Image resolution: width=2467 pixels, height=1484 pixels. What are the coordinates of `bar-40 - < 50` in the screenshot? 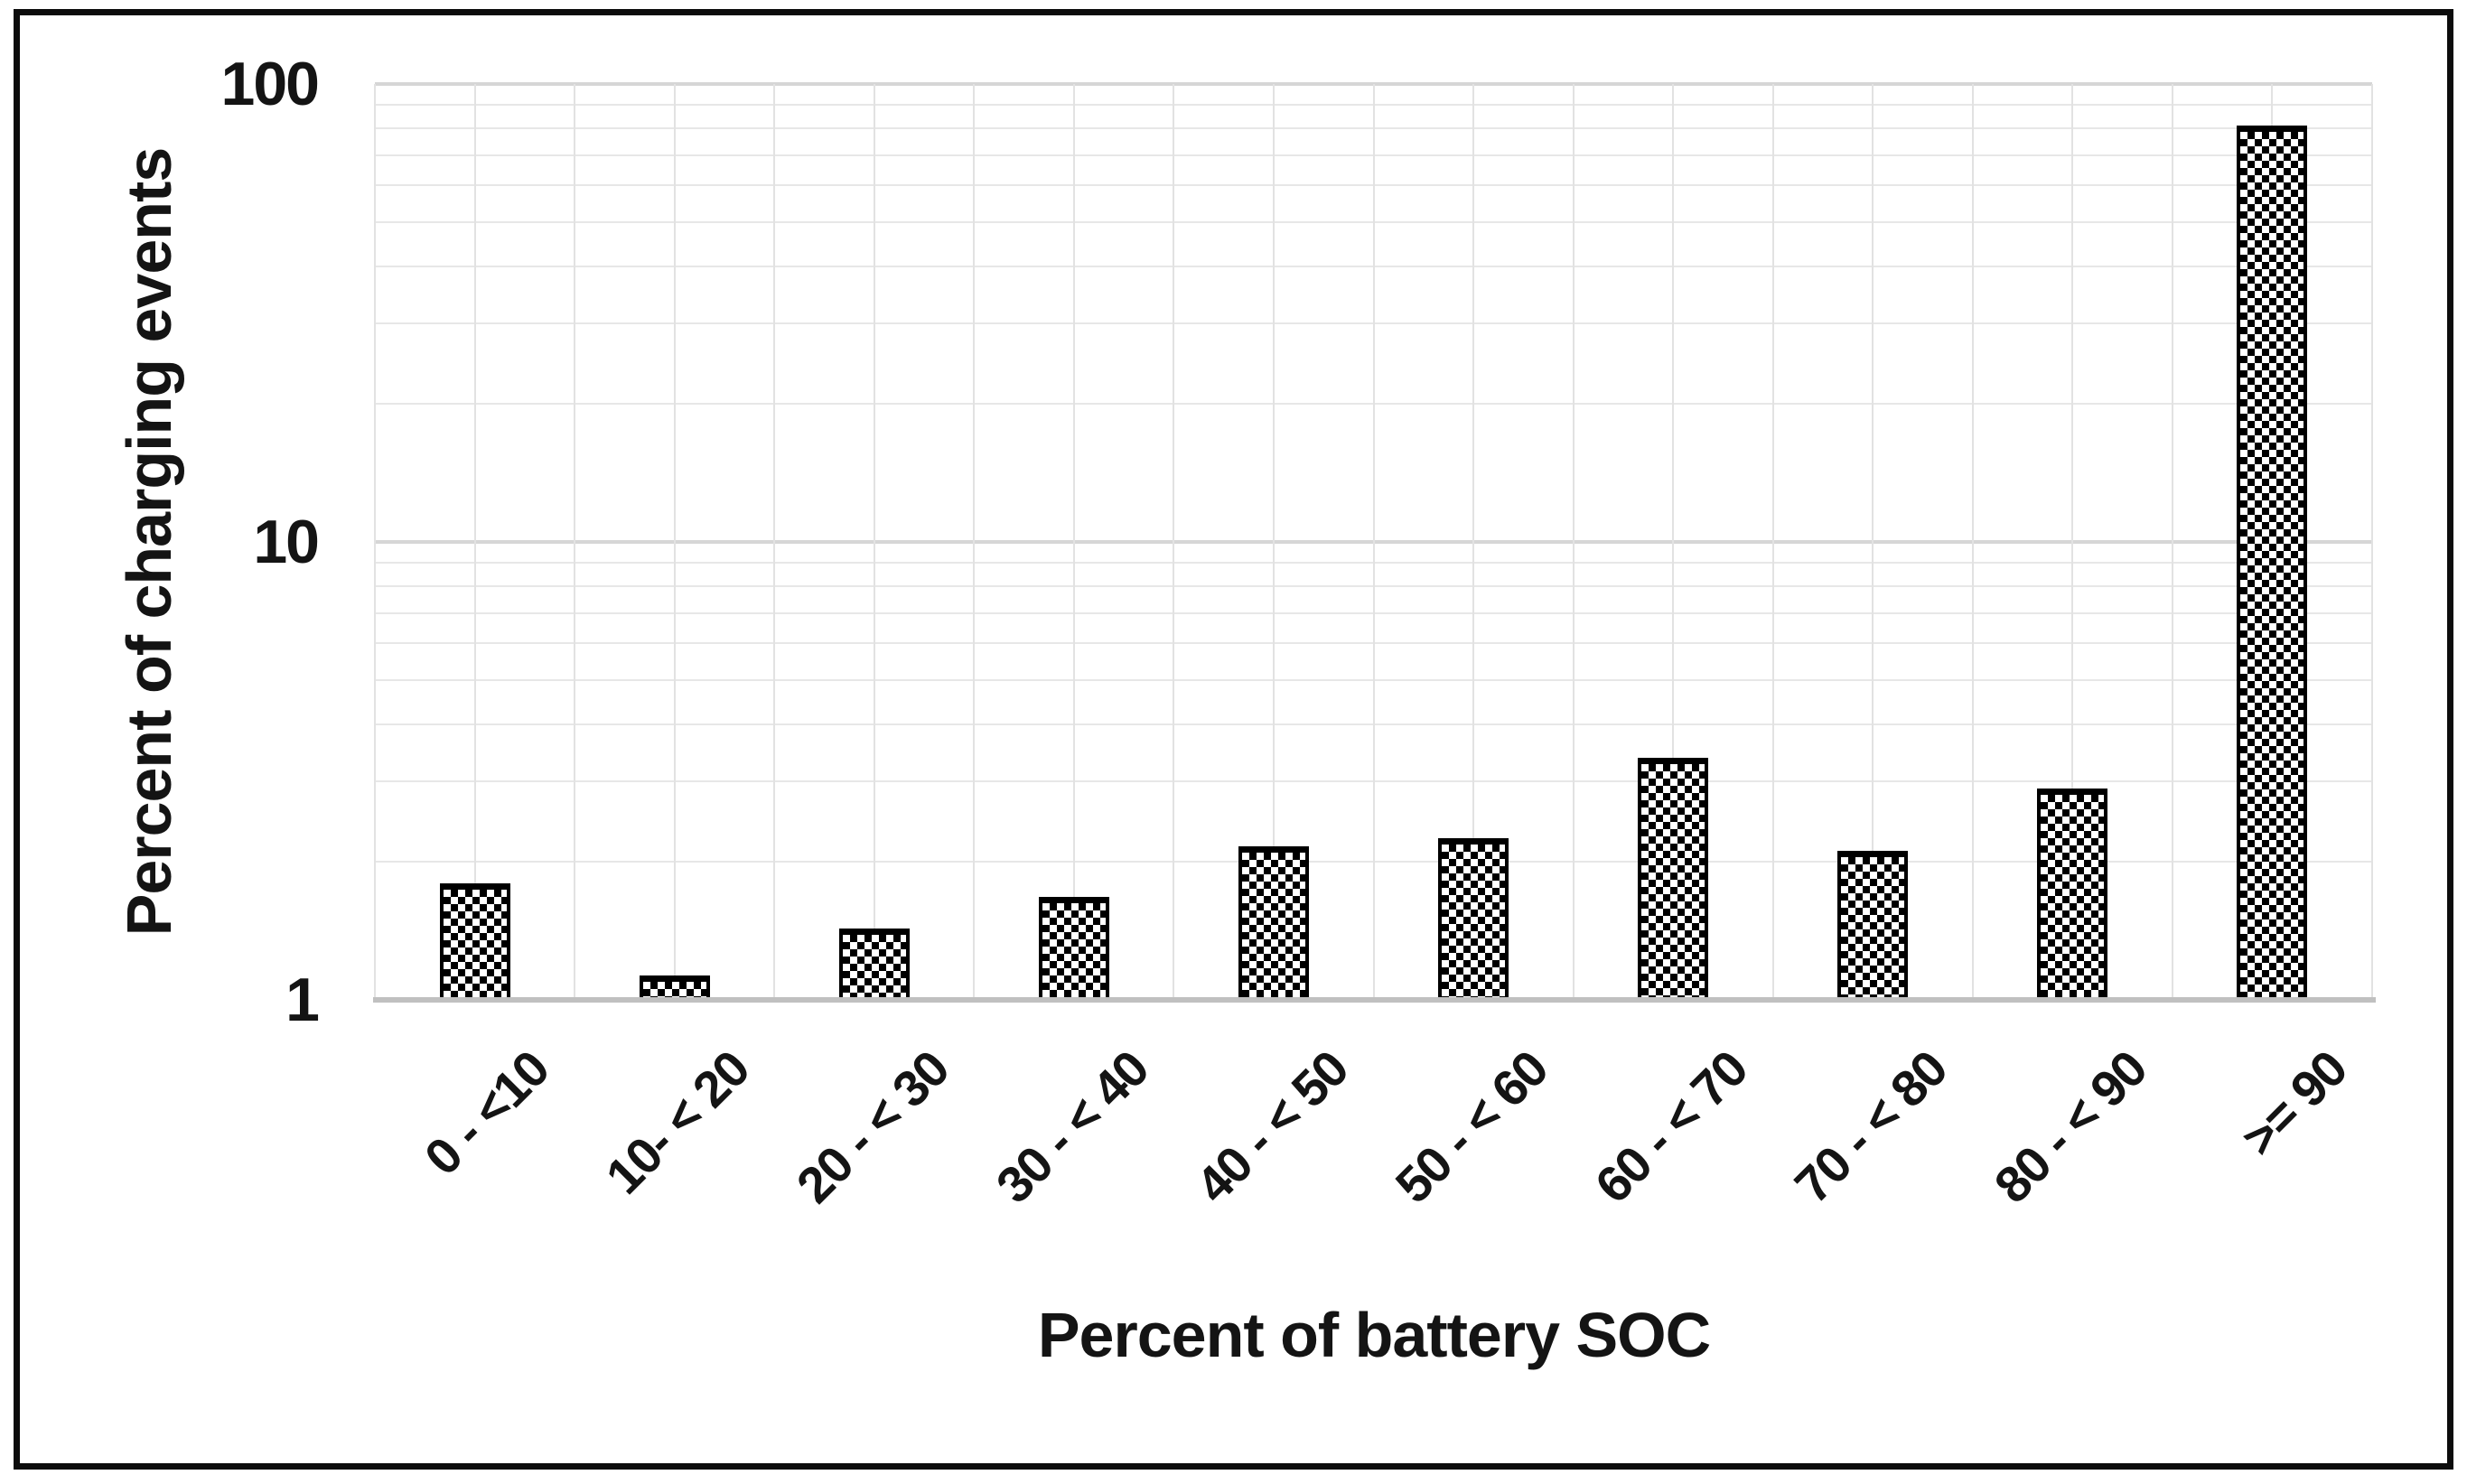 It's located at (1273, 923).